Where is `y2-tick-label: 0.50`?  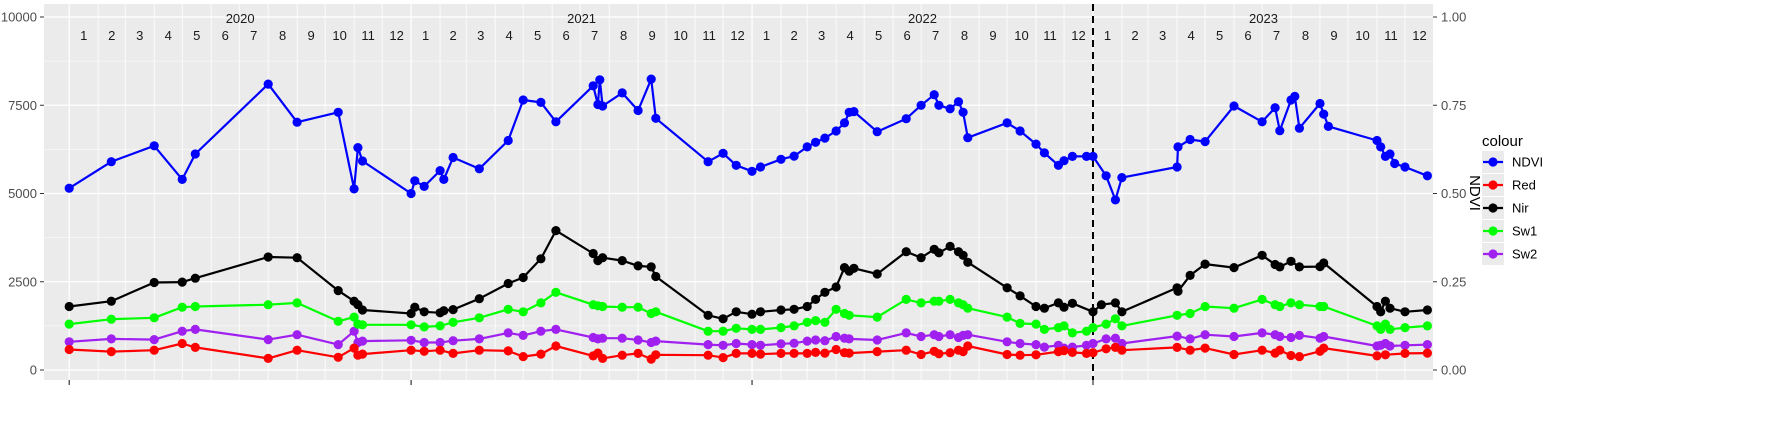
y2-tick-label: 0.50 is located at coordinates (1453, 193).